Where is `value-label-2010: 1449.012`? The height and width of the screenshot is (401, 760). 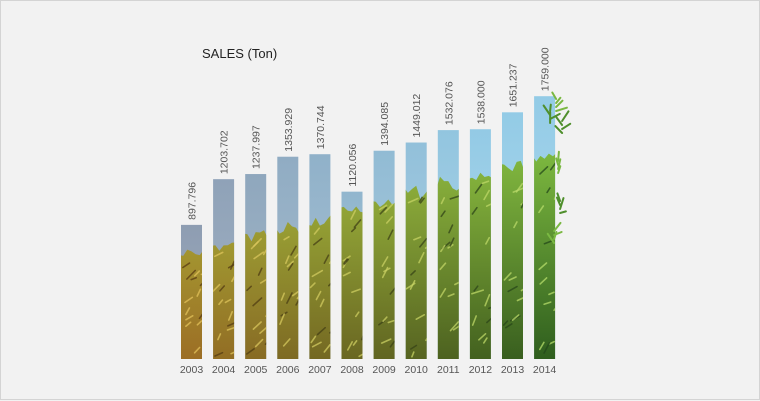 value-label-2010: 1449.012 is located at coordinates (417, 116).